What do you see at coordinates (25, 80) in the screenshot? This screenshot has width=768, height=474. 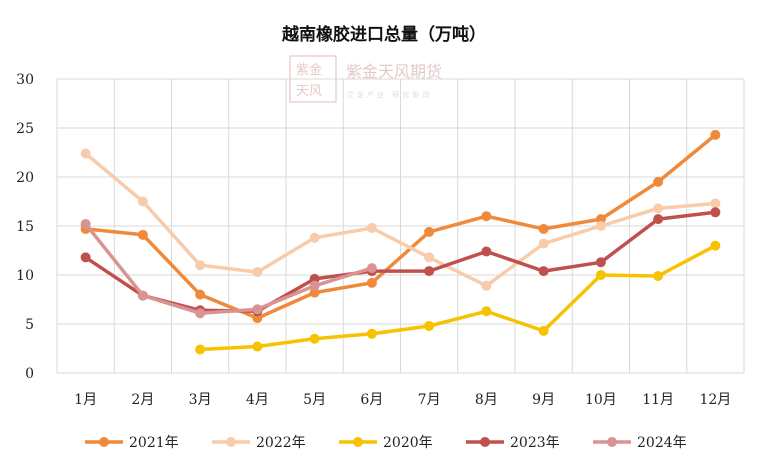 I see `y-tick-label: 30` at bounding box center [25, 80].